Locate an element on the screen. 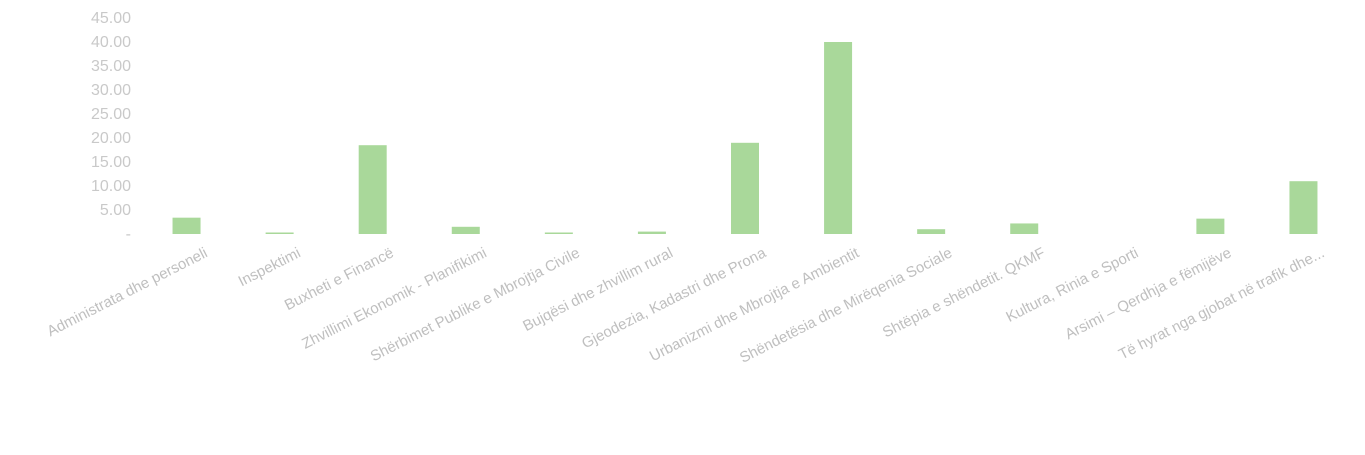 This screenshot has width=1365, height=455. y-tick-label: 35.00 is located at coordinates (111, 66).